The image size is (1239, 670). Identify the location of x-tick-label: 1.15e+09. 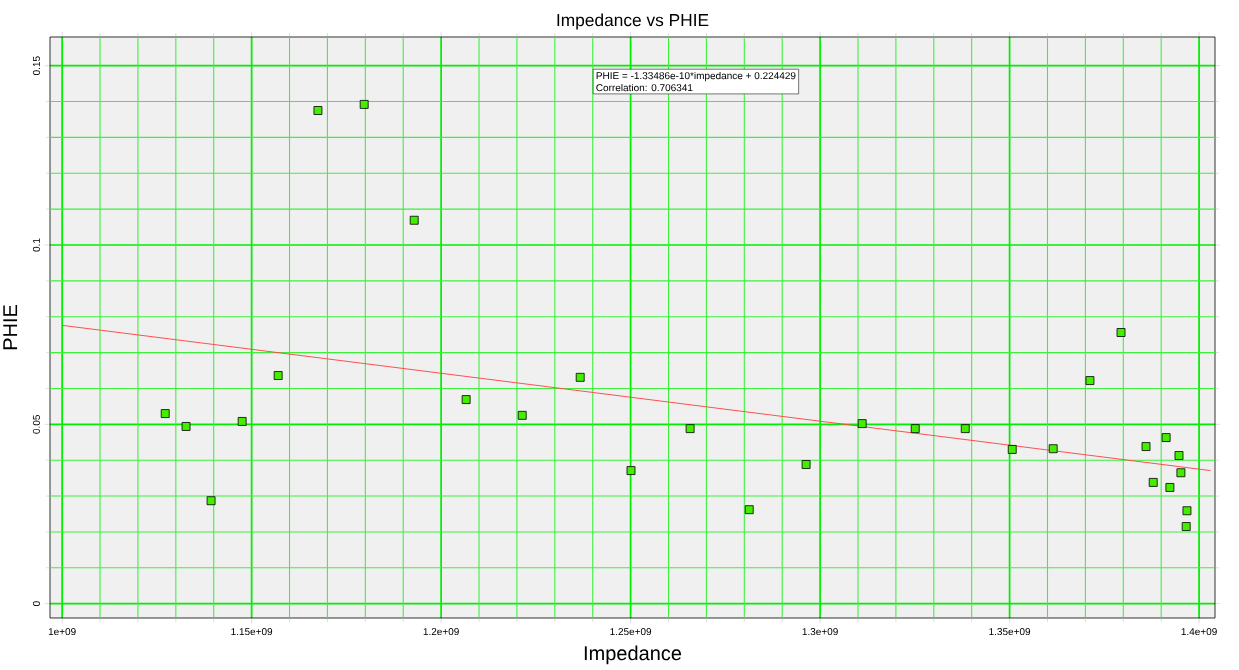
(252, 632).